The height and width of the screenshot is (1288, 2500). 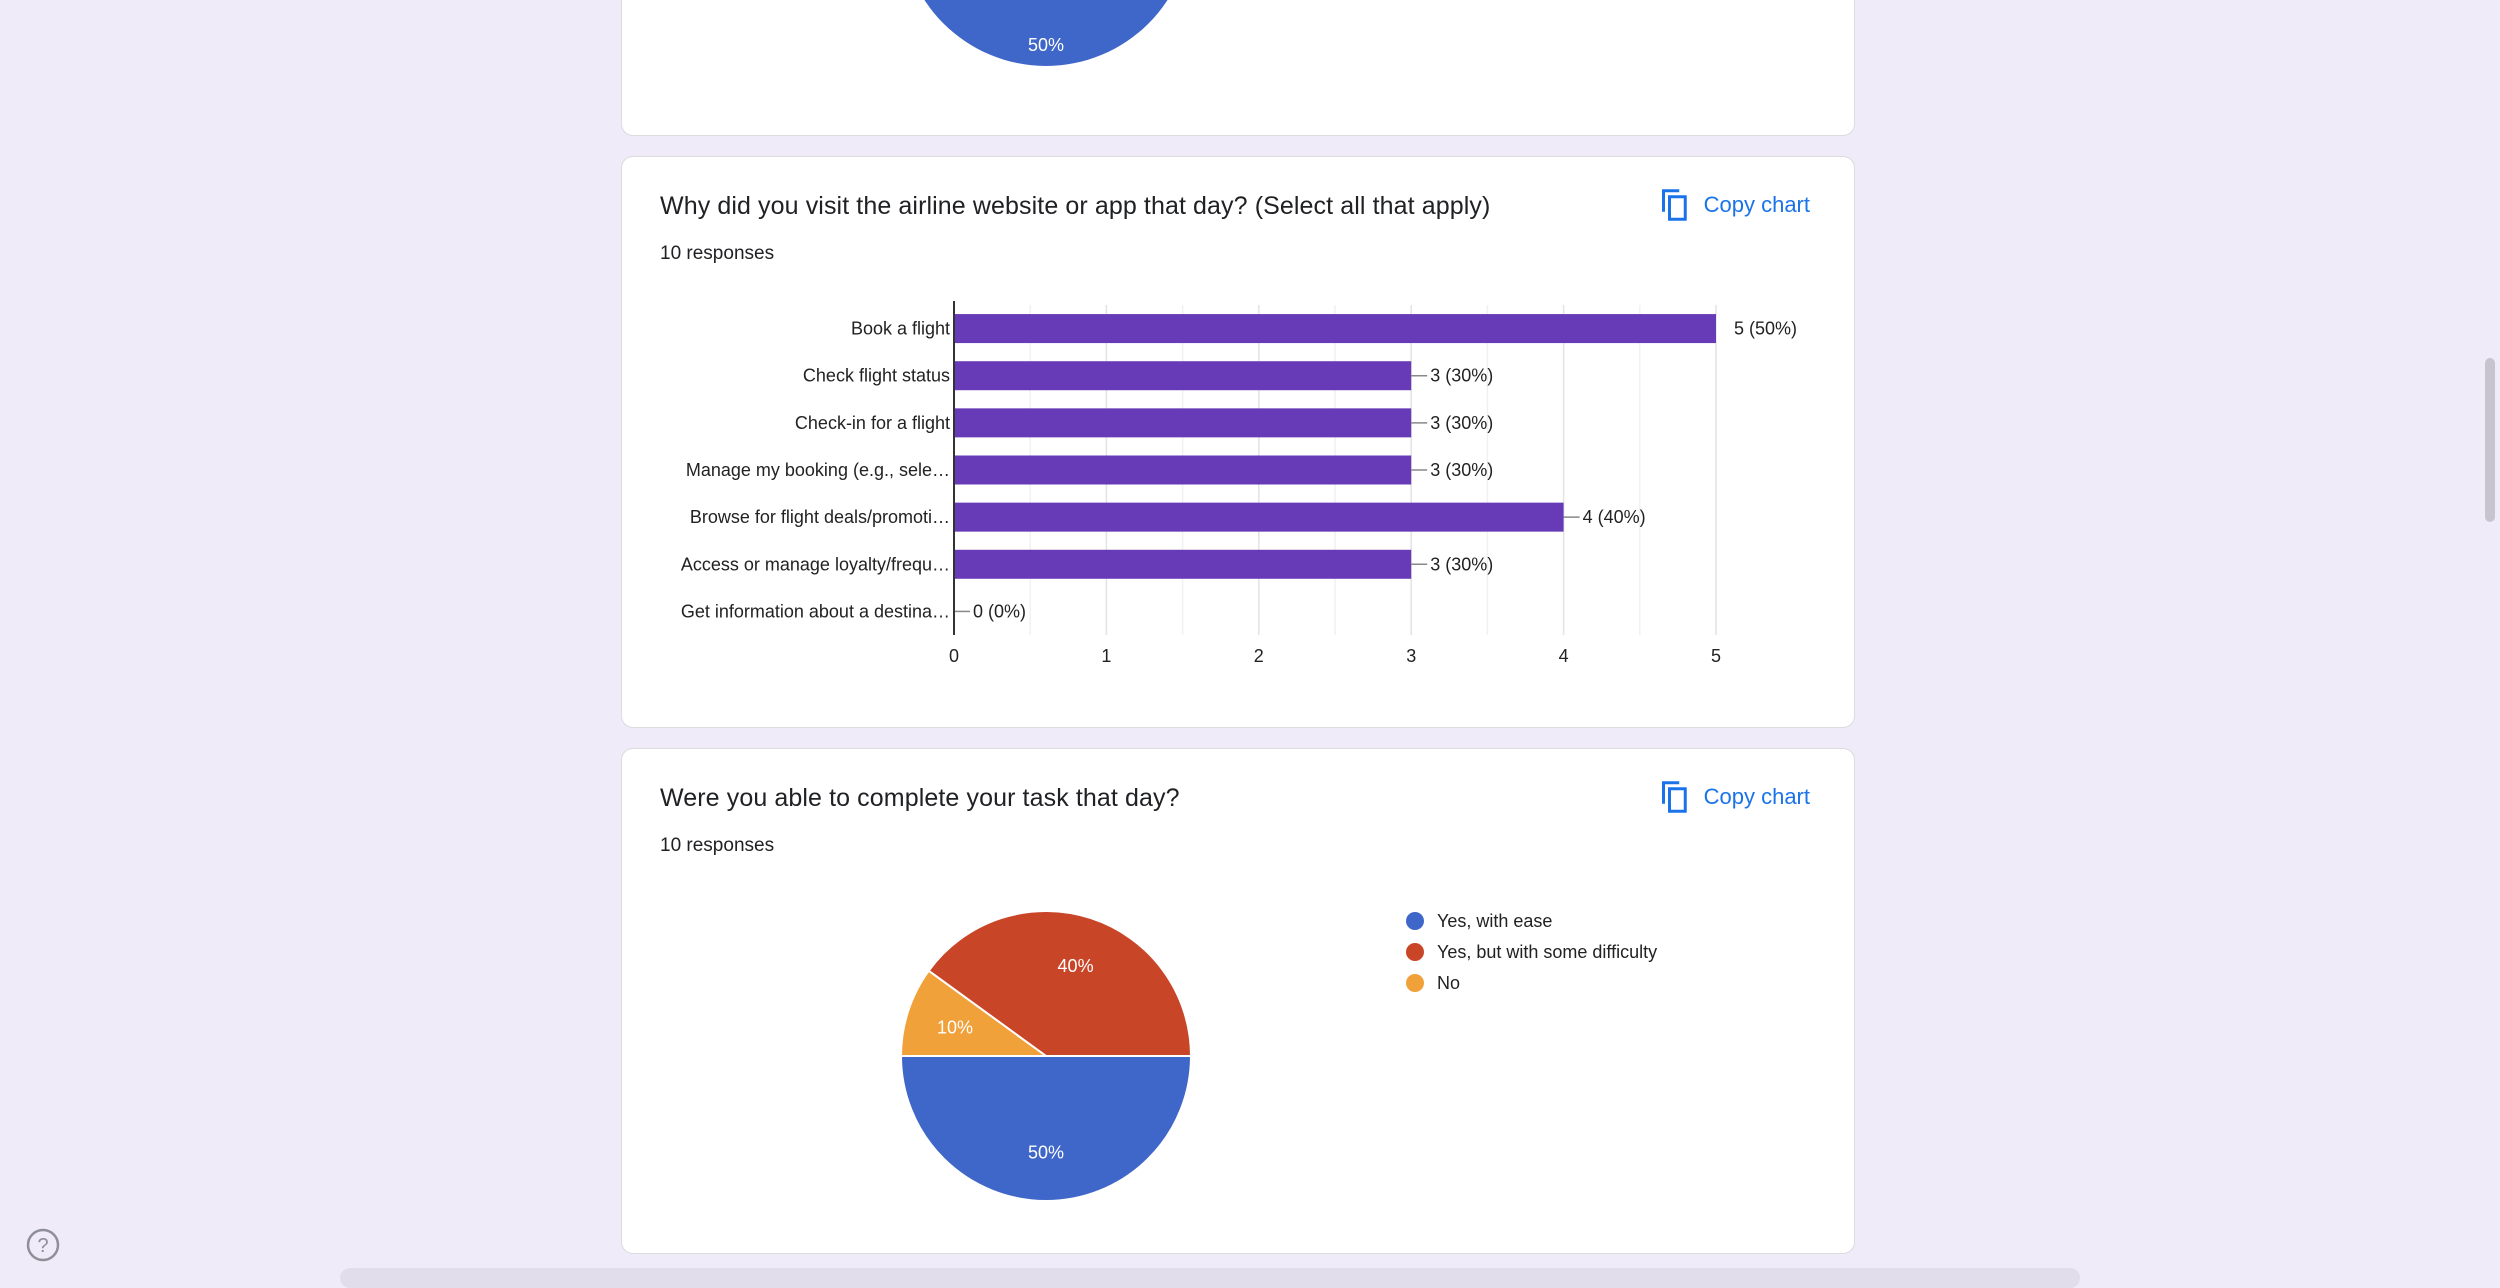 What do you see at coordinates (1494, 921) in the screenshot?
I see `legend-label: Yes, with ease` at bounding box center [1494, 921].